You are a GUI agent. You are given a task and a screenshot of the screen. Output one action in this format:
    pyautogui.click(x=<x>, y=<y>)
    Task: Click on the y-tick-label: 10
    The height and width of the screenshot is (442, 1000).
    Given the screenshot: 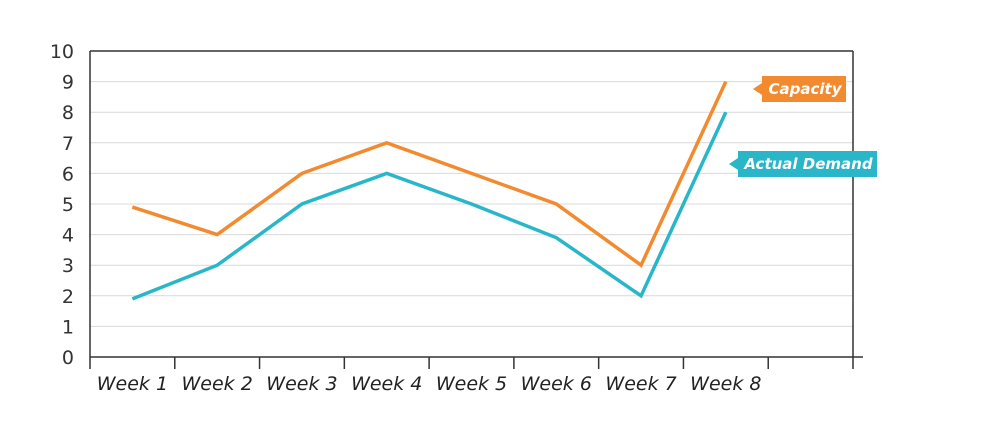 What is the action you would take?
    pyautogui.click(x=62, y=52)
    